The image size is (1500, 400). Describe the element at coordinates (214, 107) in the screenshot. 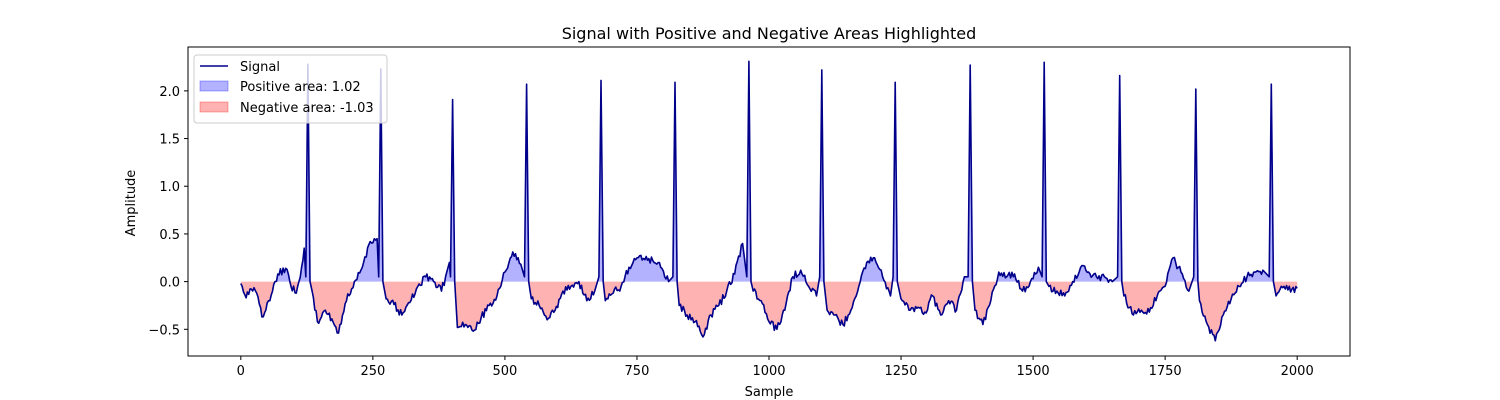

I see `legend-negative-swatch` at that location.